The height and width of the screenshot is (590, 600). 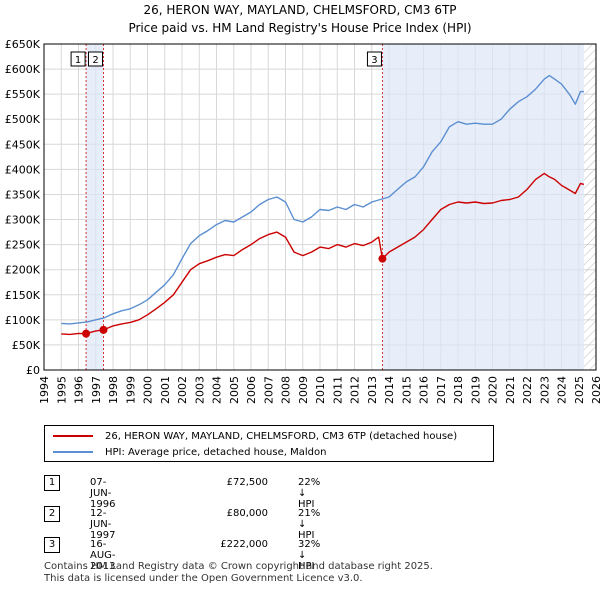 What do you see at coordinates (247, 513) in the screenshot?
I see `transaction-price: £80,000` at bounding box center [247, 513].